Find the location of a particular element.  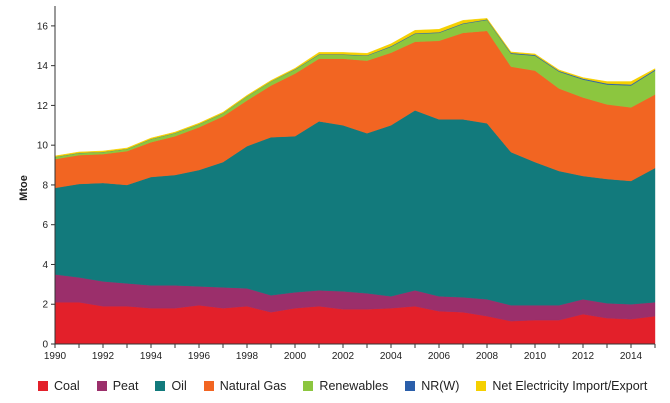

y-tick-label: 6 is located at coordinates (45, 225).